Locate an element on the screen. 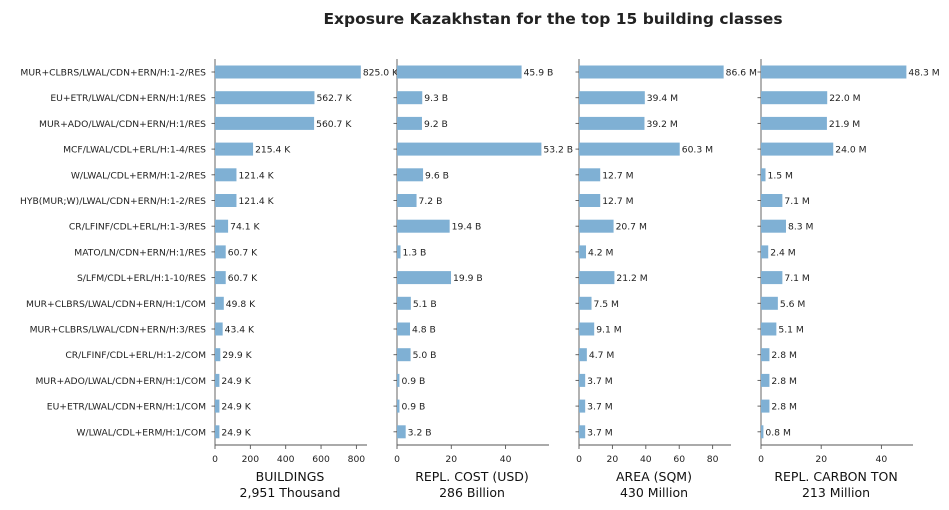  category-label: MUR+ADO/LWAL/CDN+ERN/H:1/COM is located at coordinates (120, 381).